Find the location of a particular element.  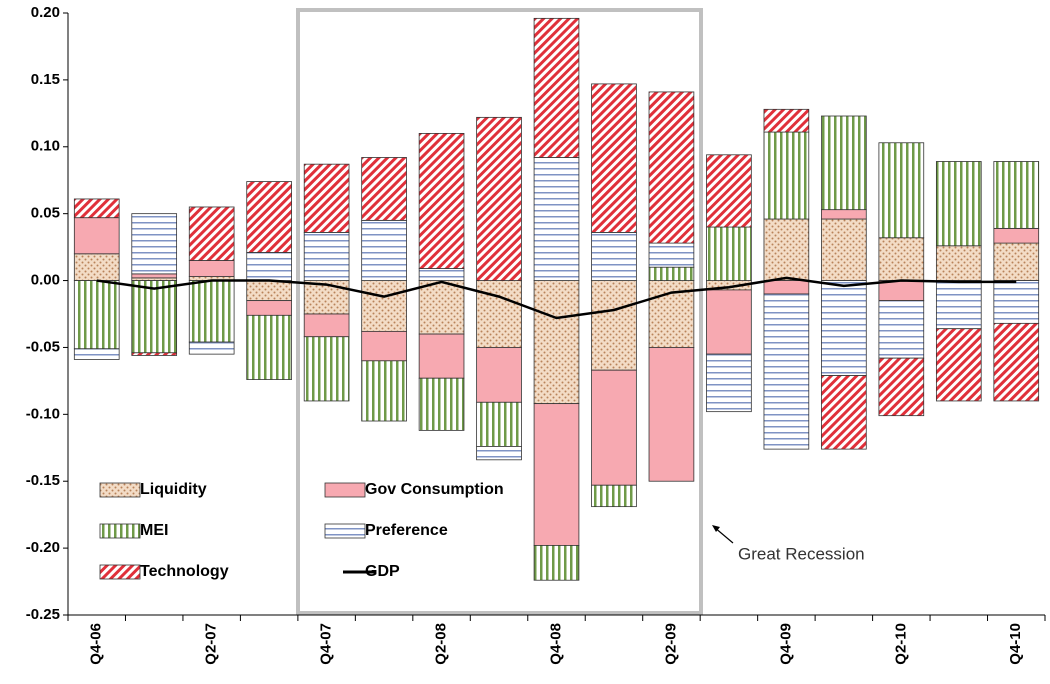

x-tick-label: Q2-09 is located at coordinates (670, 644).